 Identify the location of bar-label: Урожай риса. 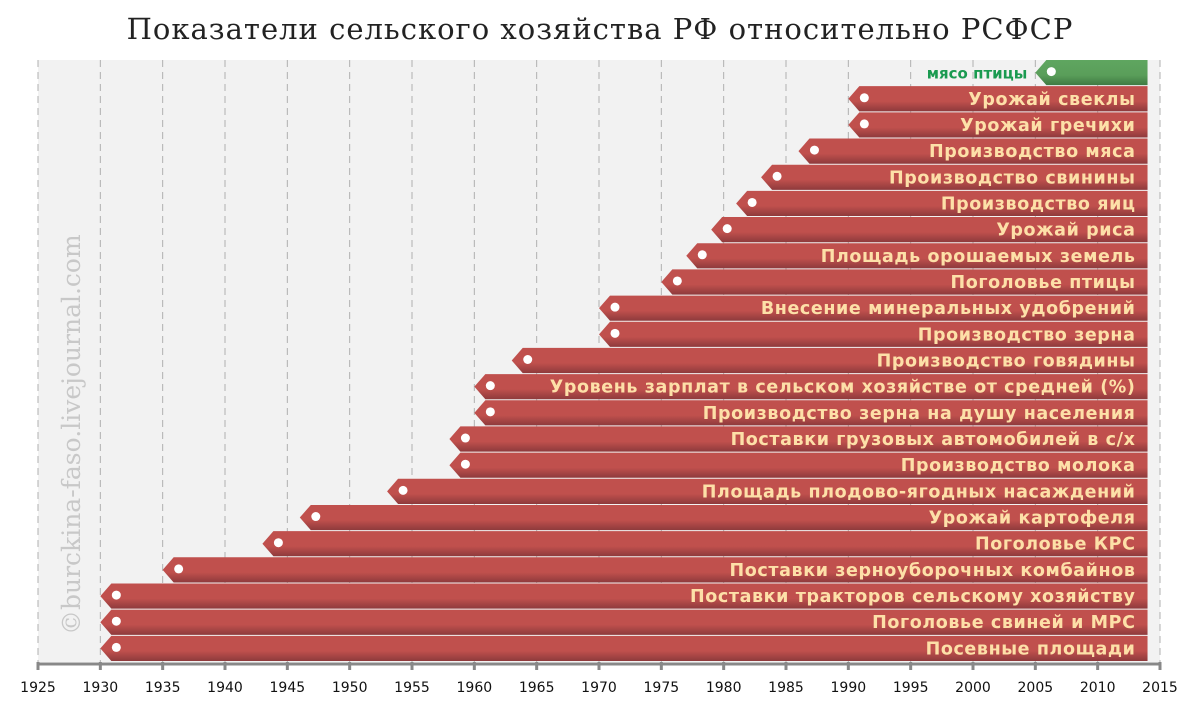
(1065, 231).